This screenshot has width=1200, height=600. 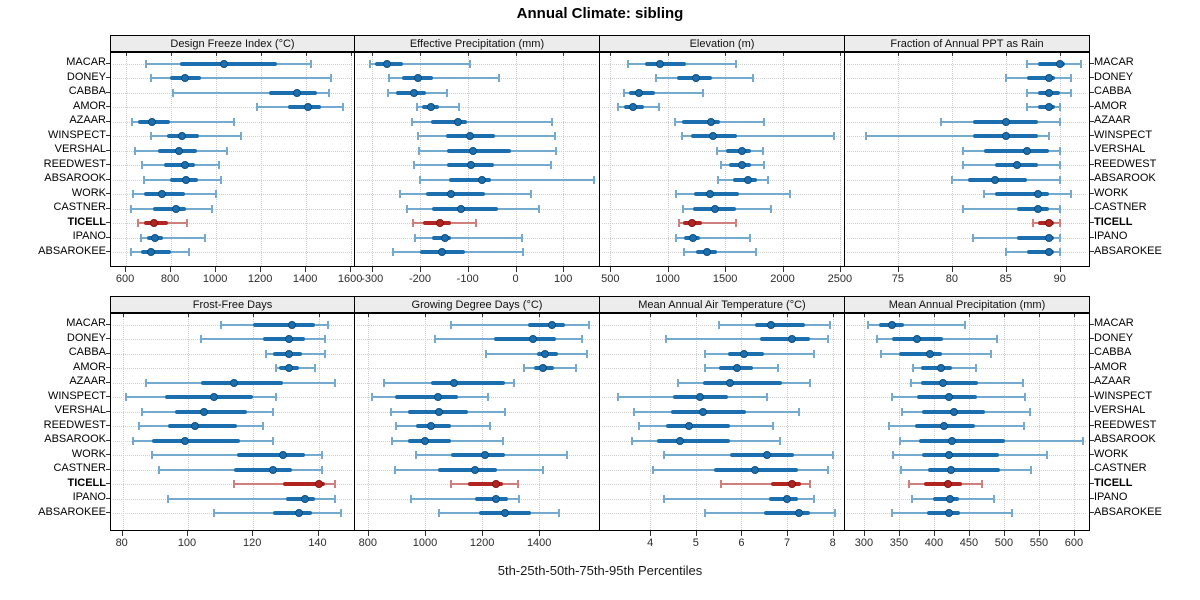 I want to click on x-tick-label: 7, so click(x=787, y=543).